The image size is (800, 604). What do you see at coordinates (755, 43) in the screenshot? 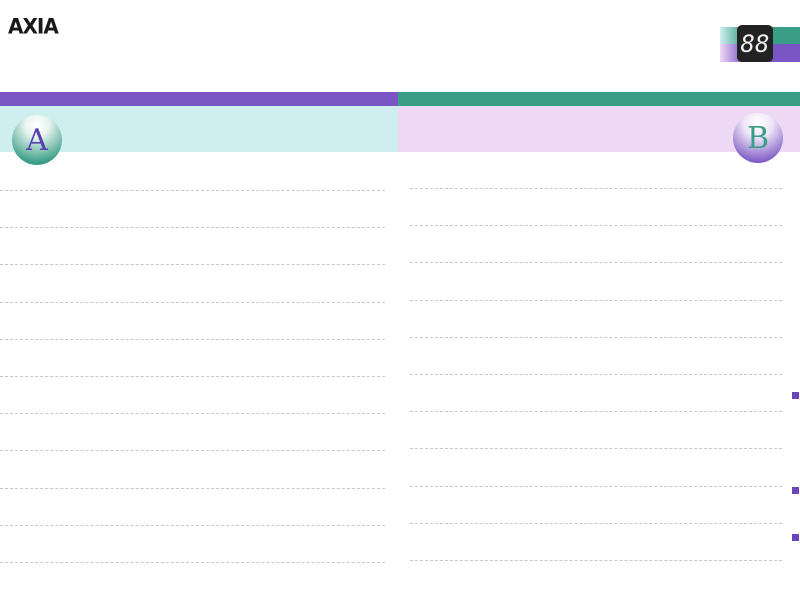
I see `tape-counter-display: 88` at bounding box center [755, 43].